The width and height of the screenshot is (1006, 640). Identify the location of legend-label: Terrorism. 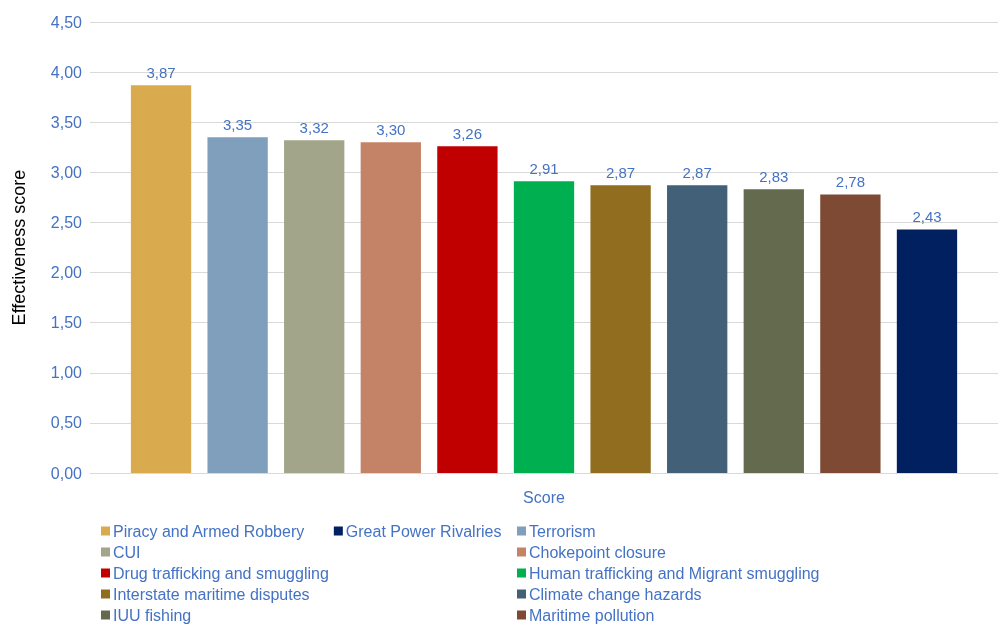
(562, 531).